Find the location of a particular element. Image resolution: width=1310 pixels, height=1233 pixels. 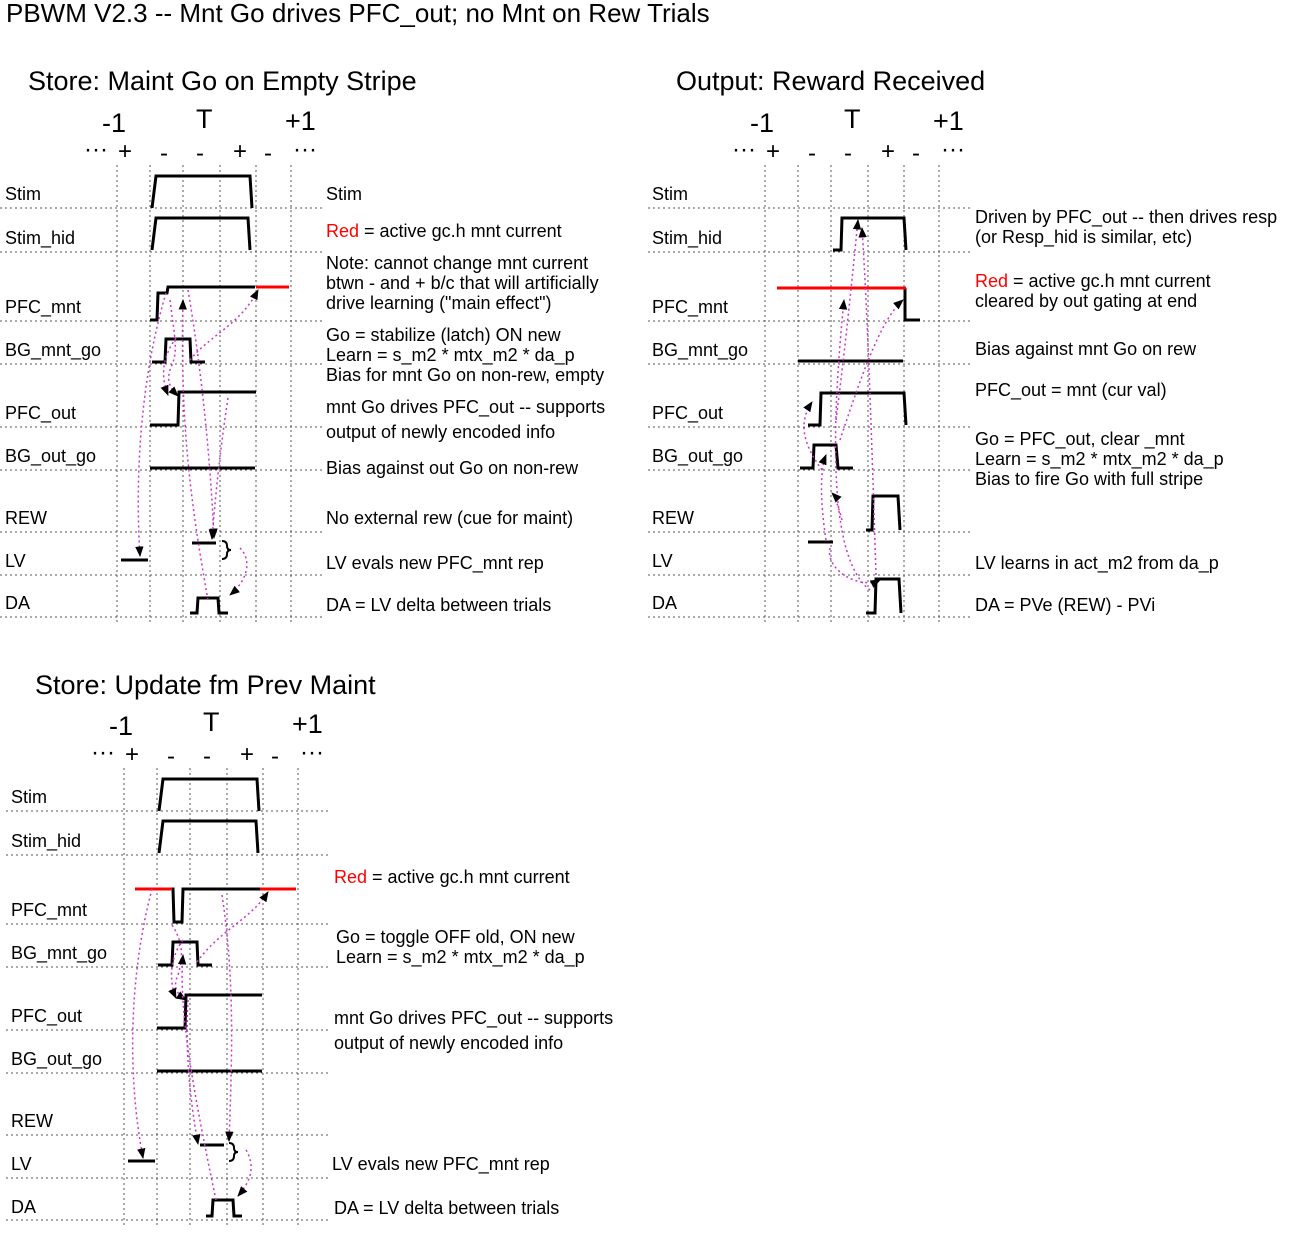

panel-1-row-label: BG_out_go is located at coordinates (51, 456).